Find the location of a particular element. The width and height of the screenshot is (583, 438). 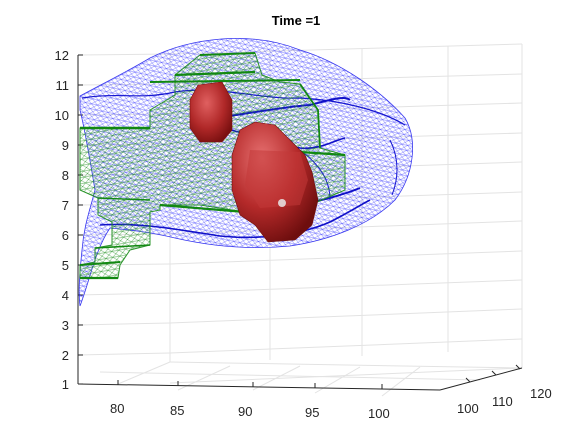

y-tick-label: 100 is located at coordinates (468, 408).